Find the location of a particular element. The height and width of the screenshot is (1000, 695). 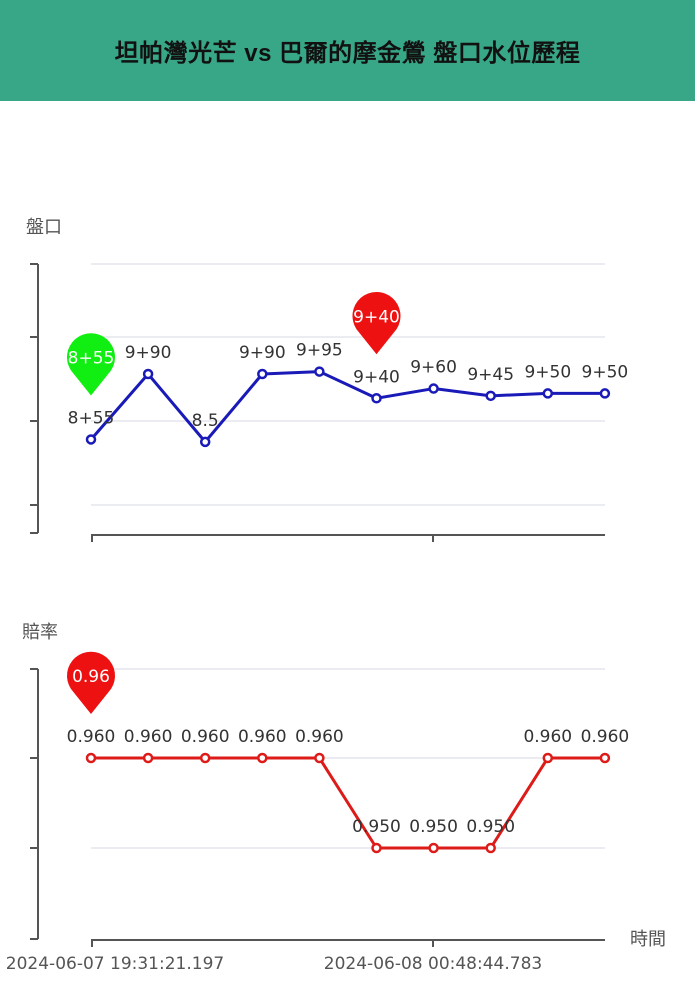

handicap-x-axis is located at coordinates (348, 538).